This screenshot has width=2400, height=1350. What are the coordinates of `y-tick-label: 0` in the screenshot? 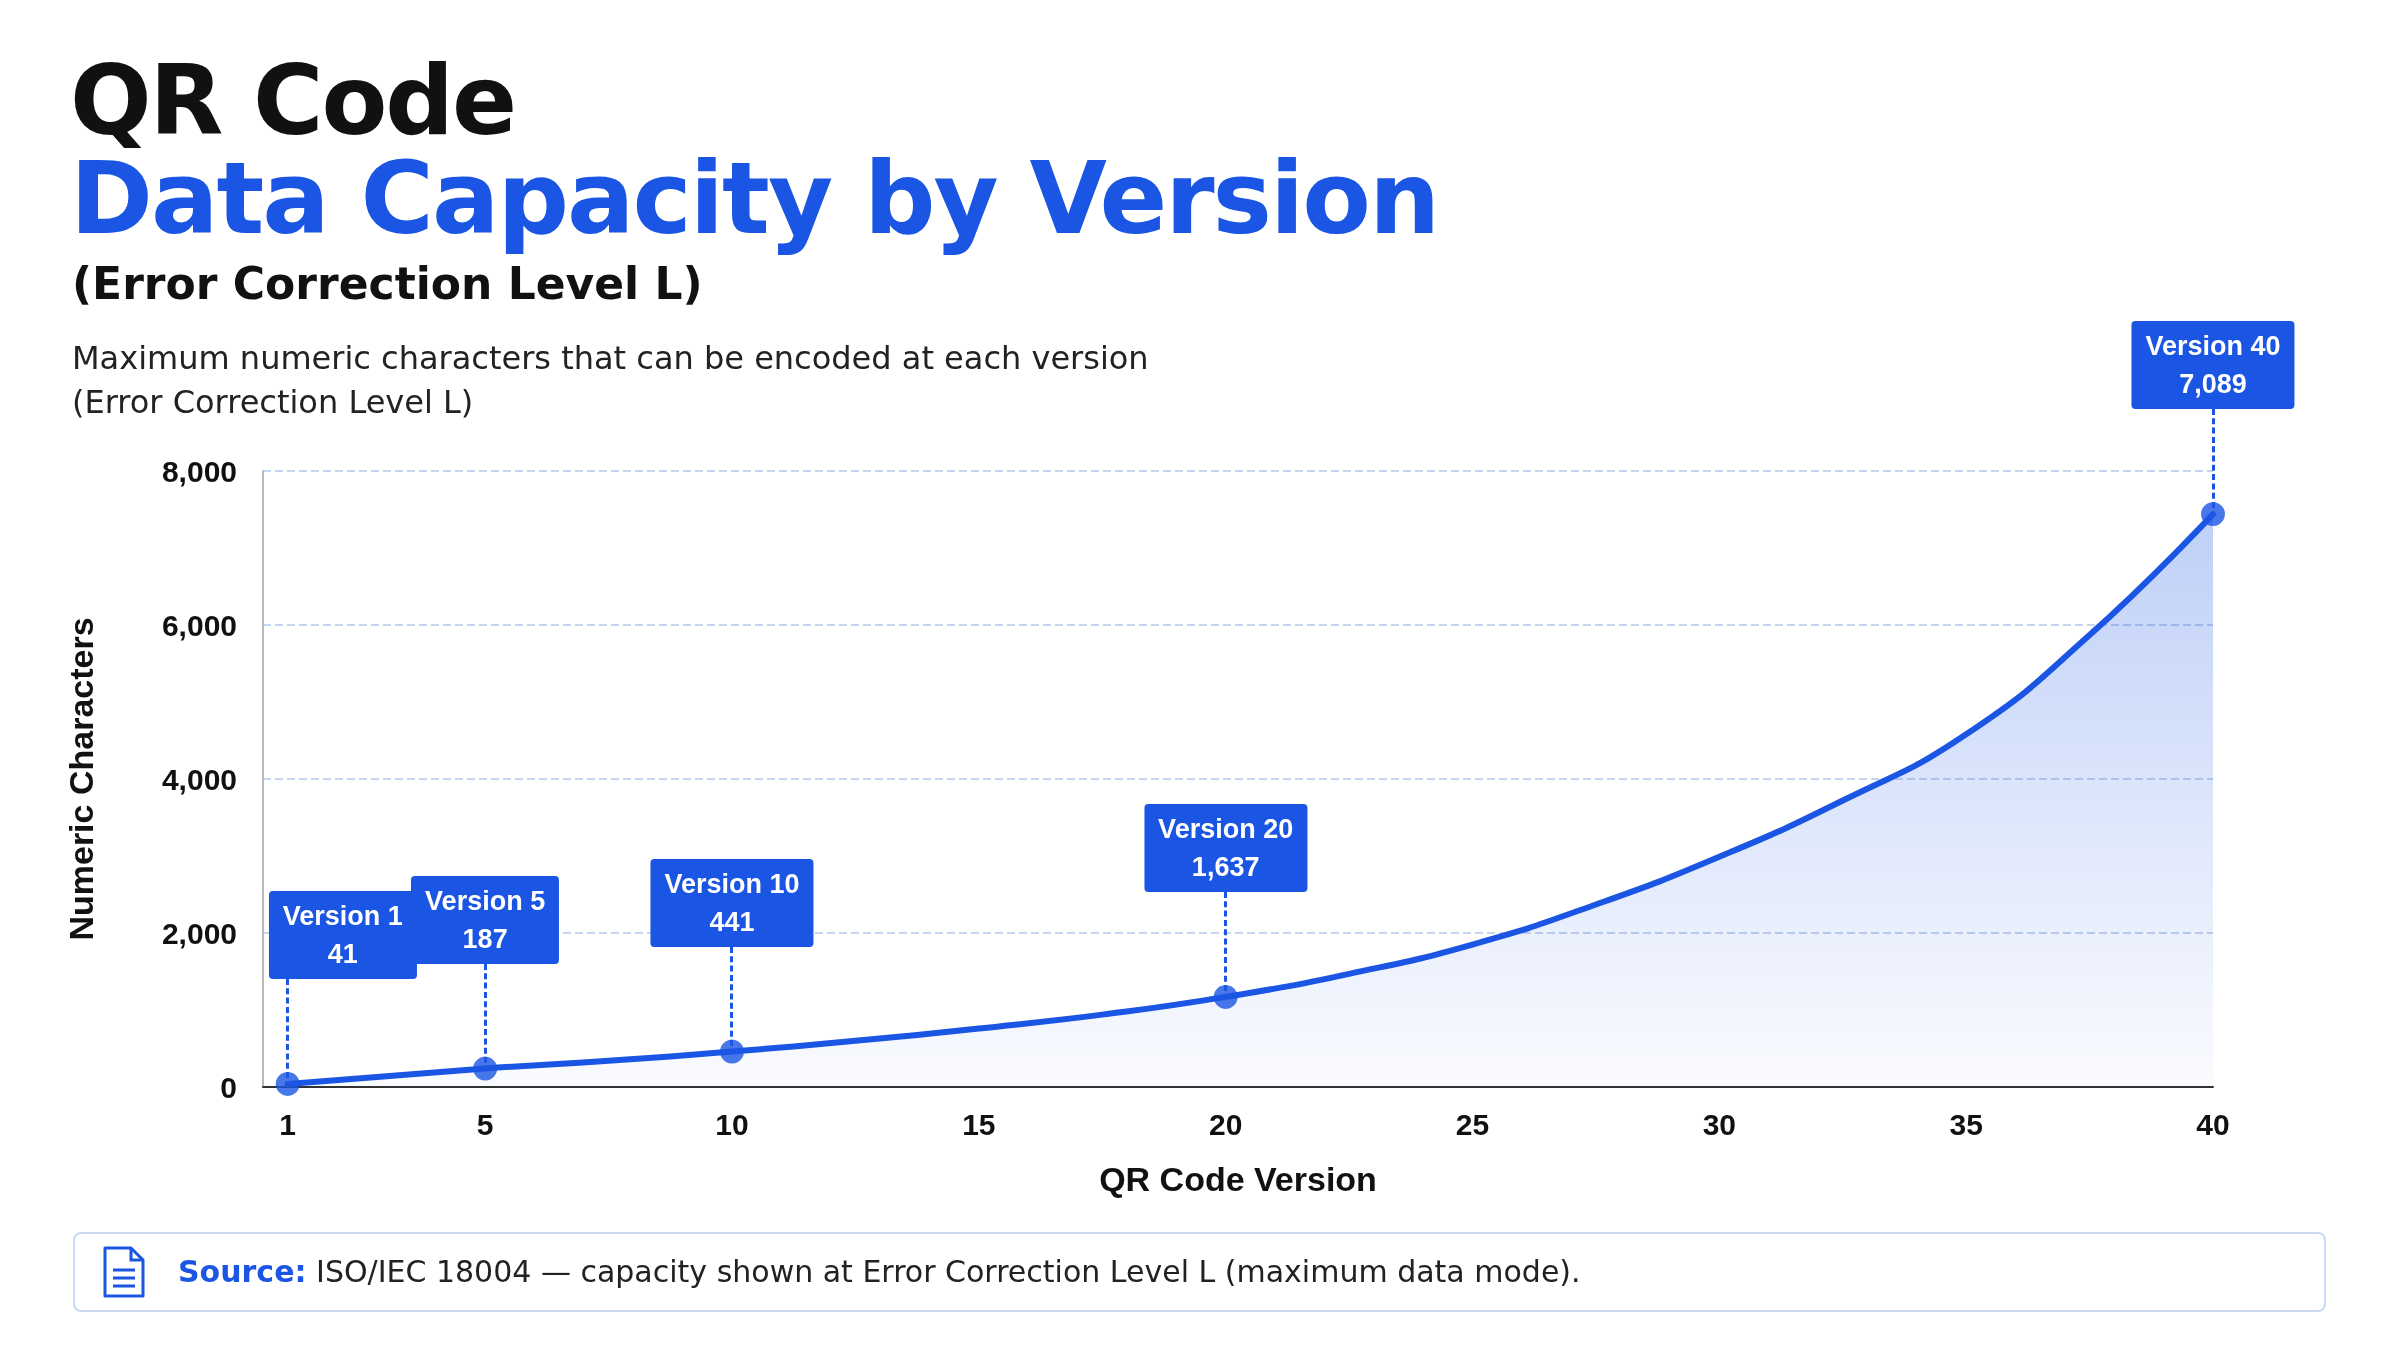 It's located at (228, 1087).